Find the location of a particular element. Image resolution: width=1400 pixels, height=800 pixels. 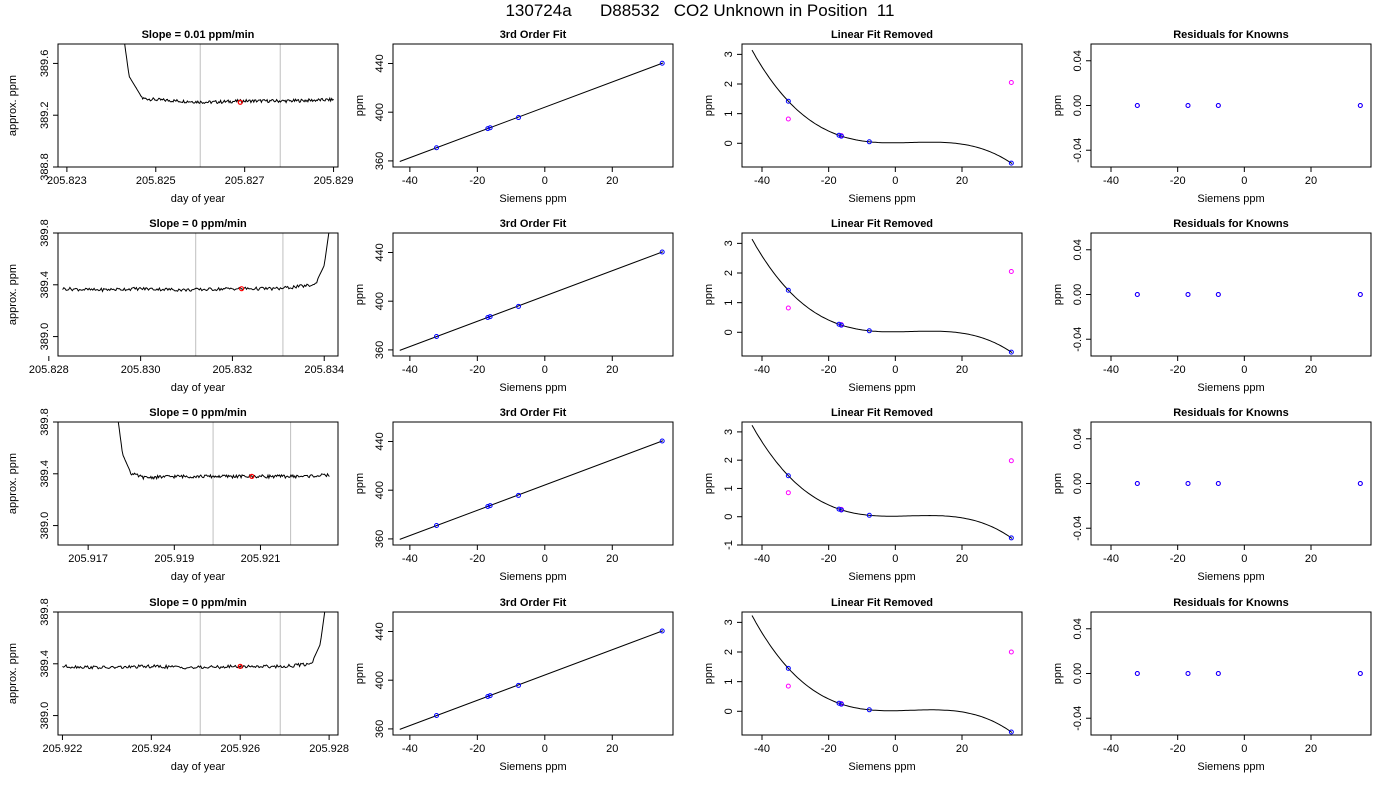

panel-title: Linear Fit Removed is located at coordinates (882, 603).